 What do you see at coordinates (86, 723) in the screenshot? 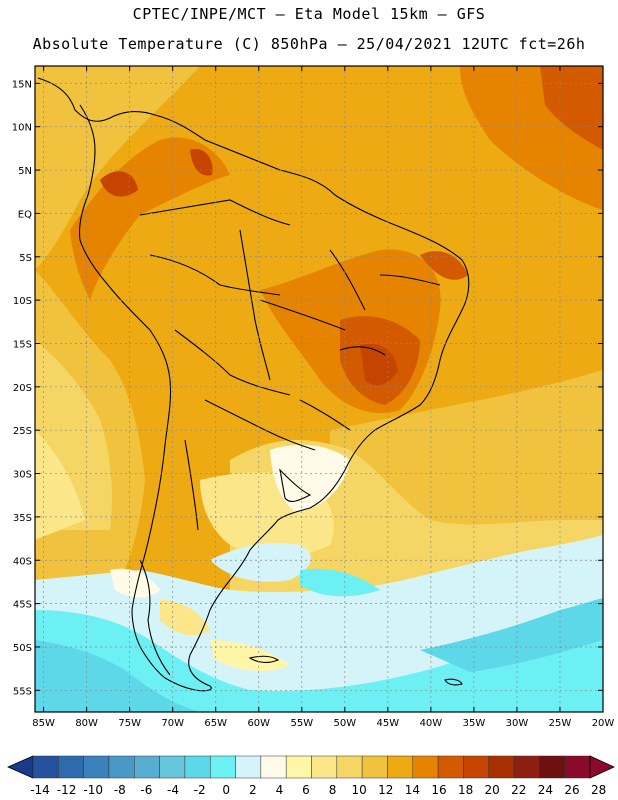
I see `lon-label: 80W` at bounding box center [86, 723].